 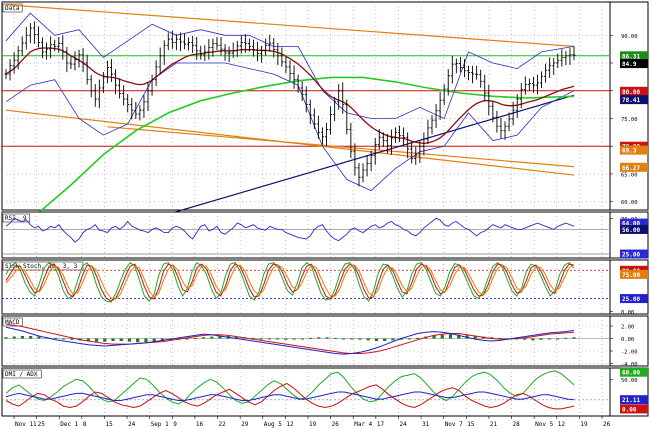 What do you see at coordinates (223, 424) in the screenshot?
I see `x-tick-label: 22` at bounding box center [223, 424].